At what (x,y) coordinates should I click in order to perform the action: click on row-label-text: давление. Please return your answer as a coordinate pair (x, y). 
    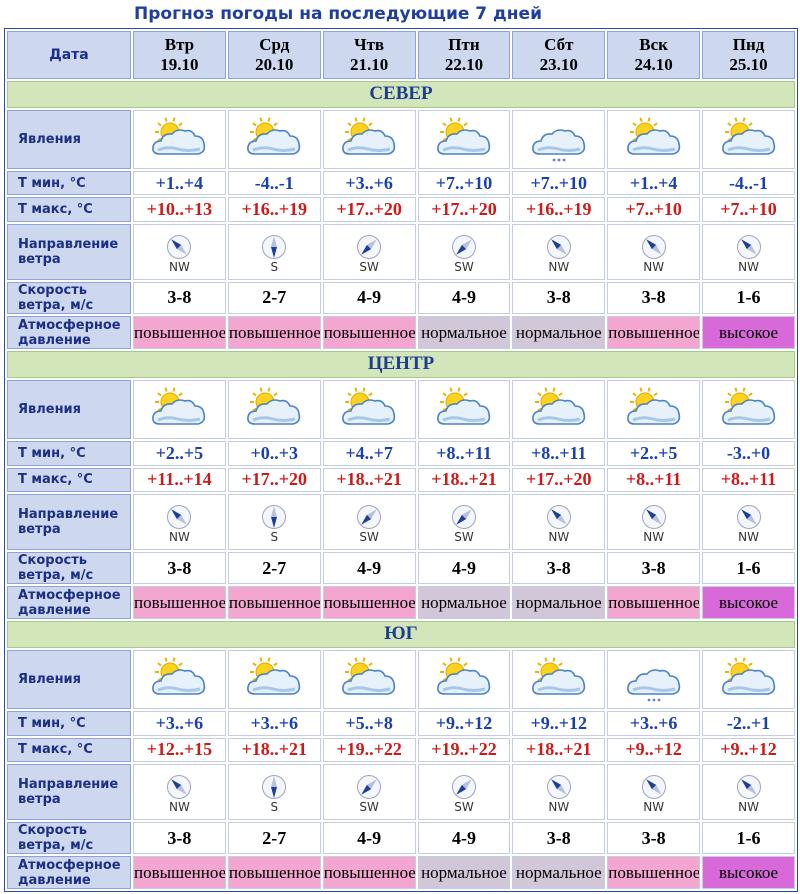
    Looking at the image, I should click on (54, 340).